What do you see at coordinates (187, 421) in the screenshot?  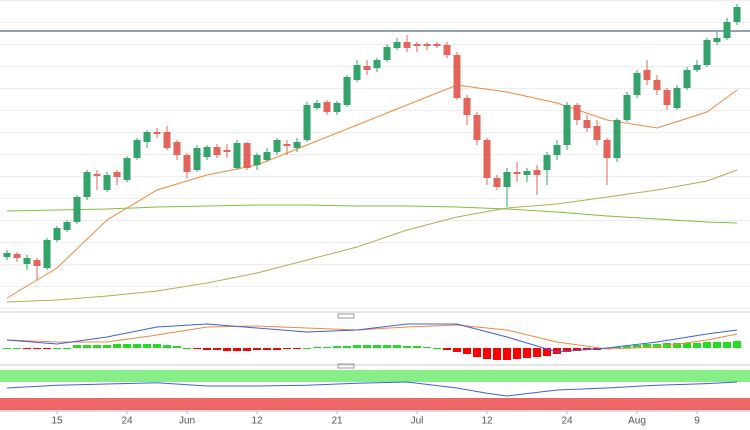 I see `x-tick-label: Jun` at bounding box center [187, 421].